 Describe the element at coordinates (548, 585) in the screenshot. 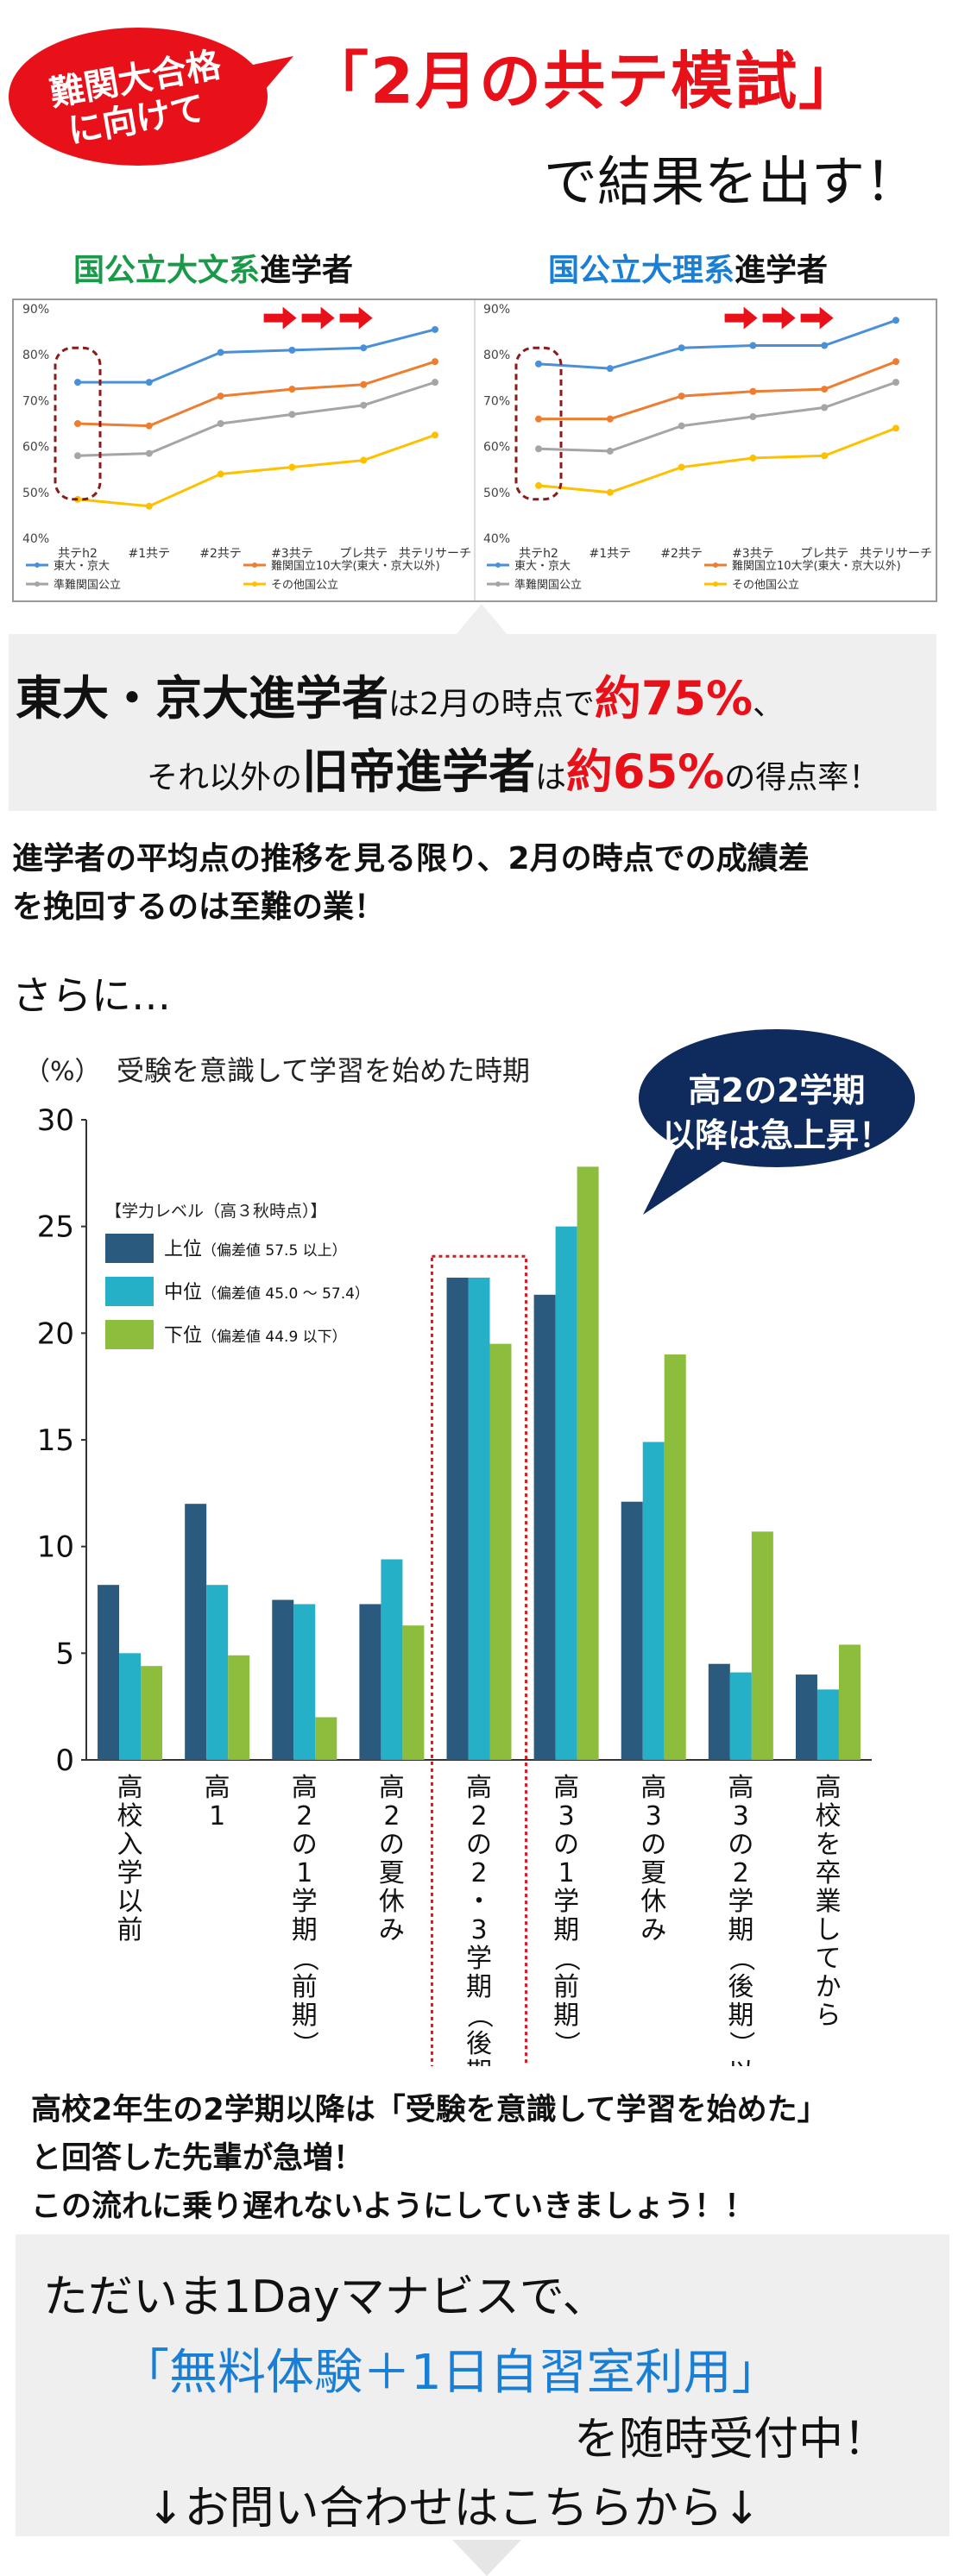

I see `legend-label: 準難関国公立` at that location.